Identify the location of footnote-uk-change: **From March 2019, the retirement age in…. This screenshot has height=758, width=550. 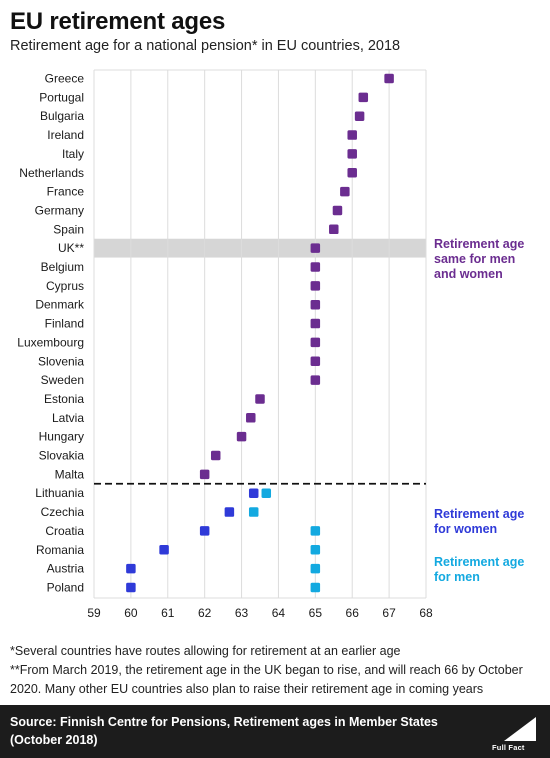
(266, 679).